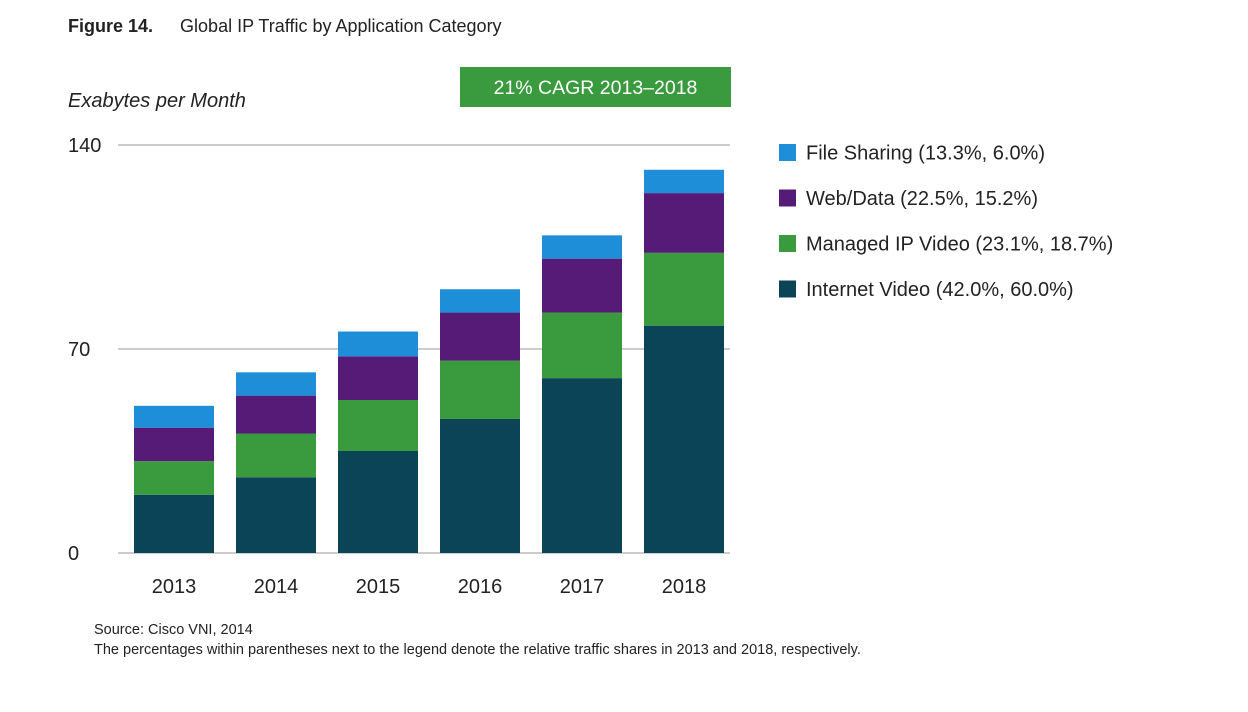 This screenshot has width=1248, height=712. What do you see at coordinates (84, 146) in the screenshot?
I see `y-tick-label: 140` at bounding box center [84, 146].